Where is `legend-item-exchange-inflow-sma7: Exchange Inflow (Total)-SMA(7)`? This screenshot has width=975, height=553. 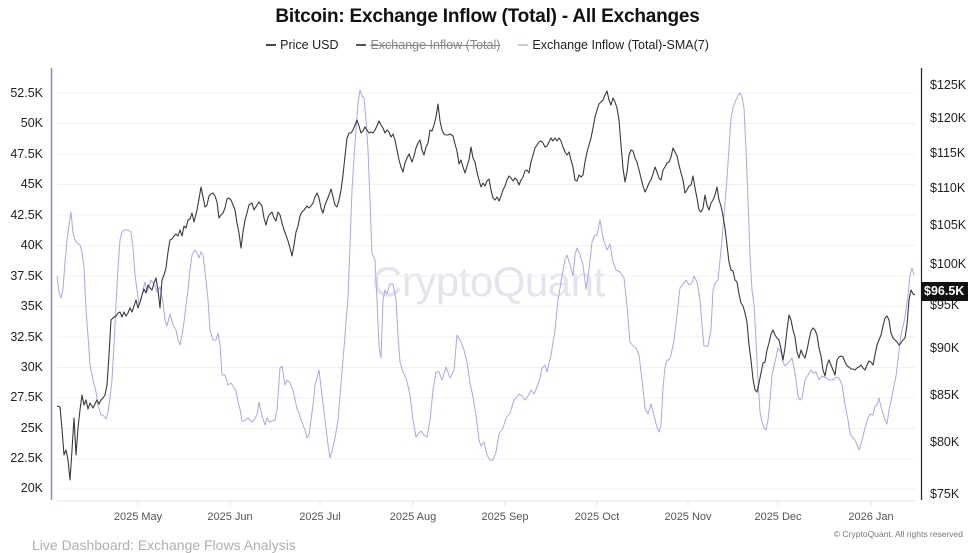 legend-item-exchange-inflow-sma7: Exchange Inflow (Total)-SMA(7) is located at coordinates (613, 45).